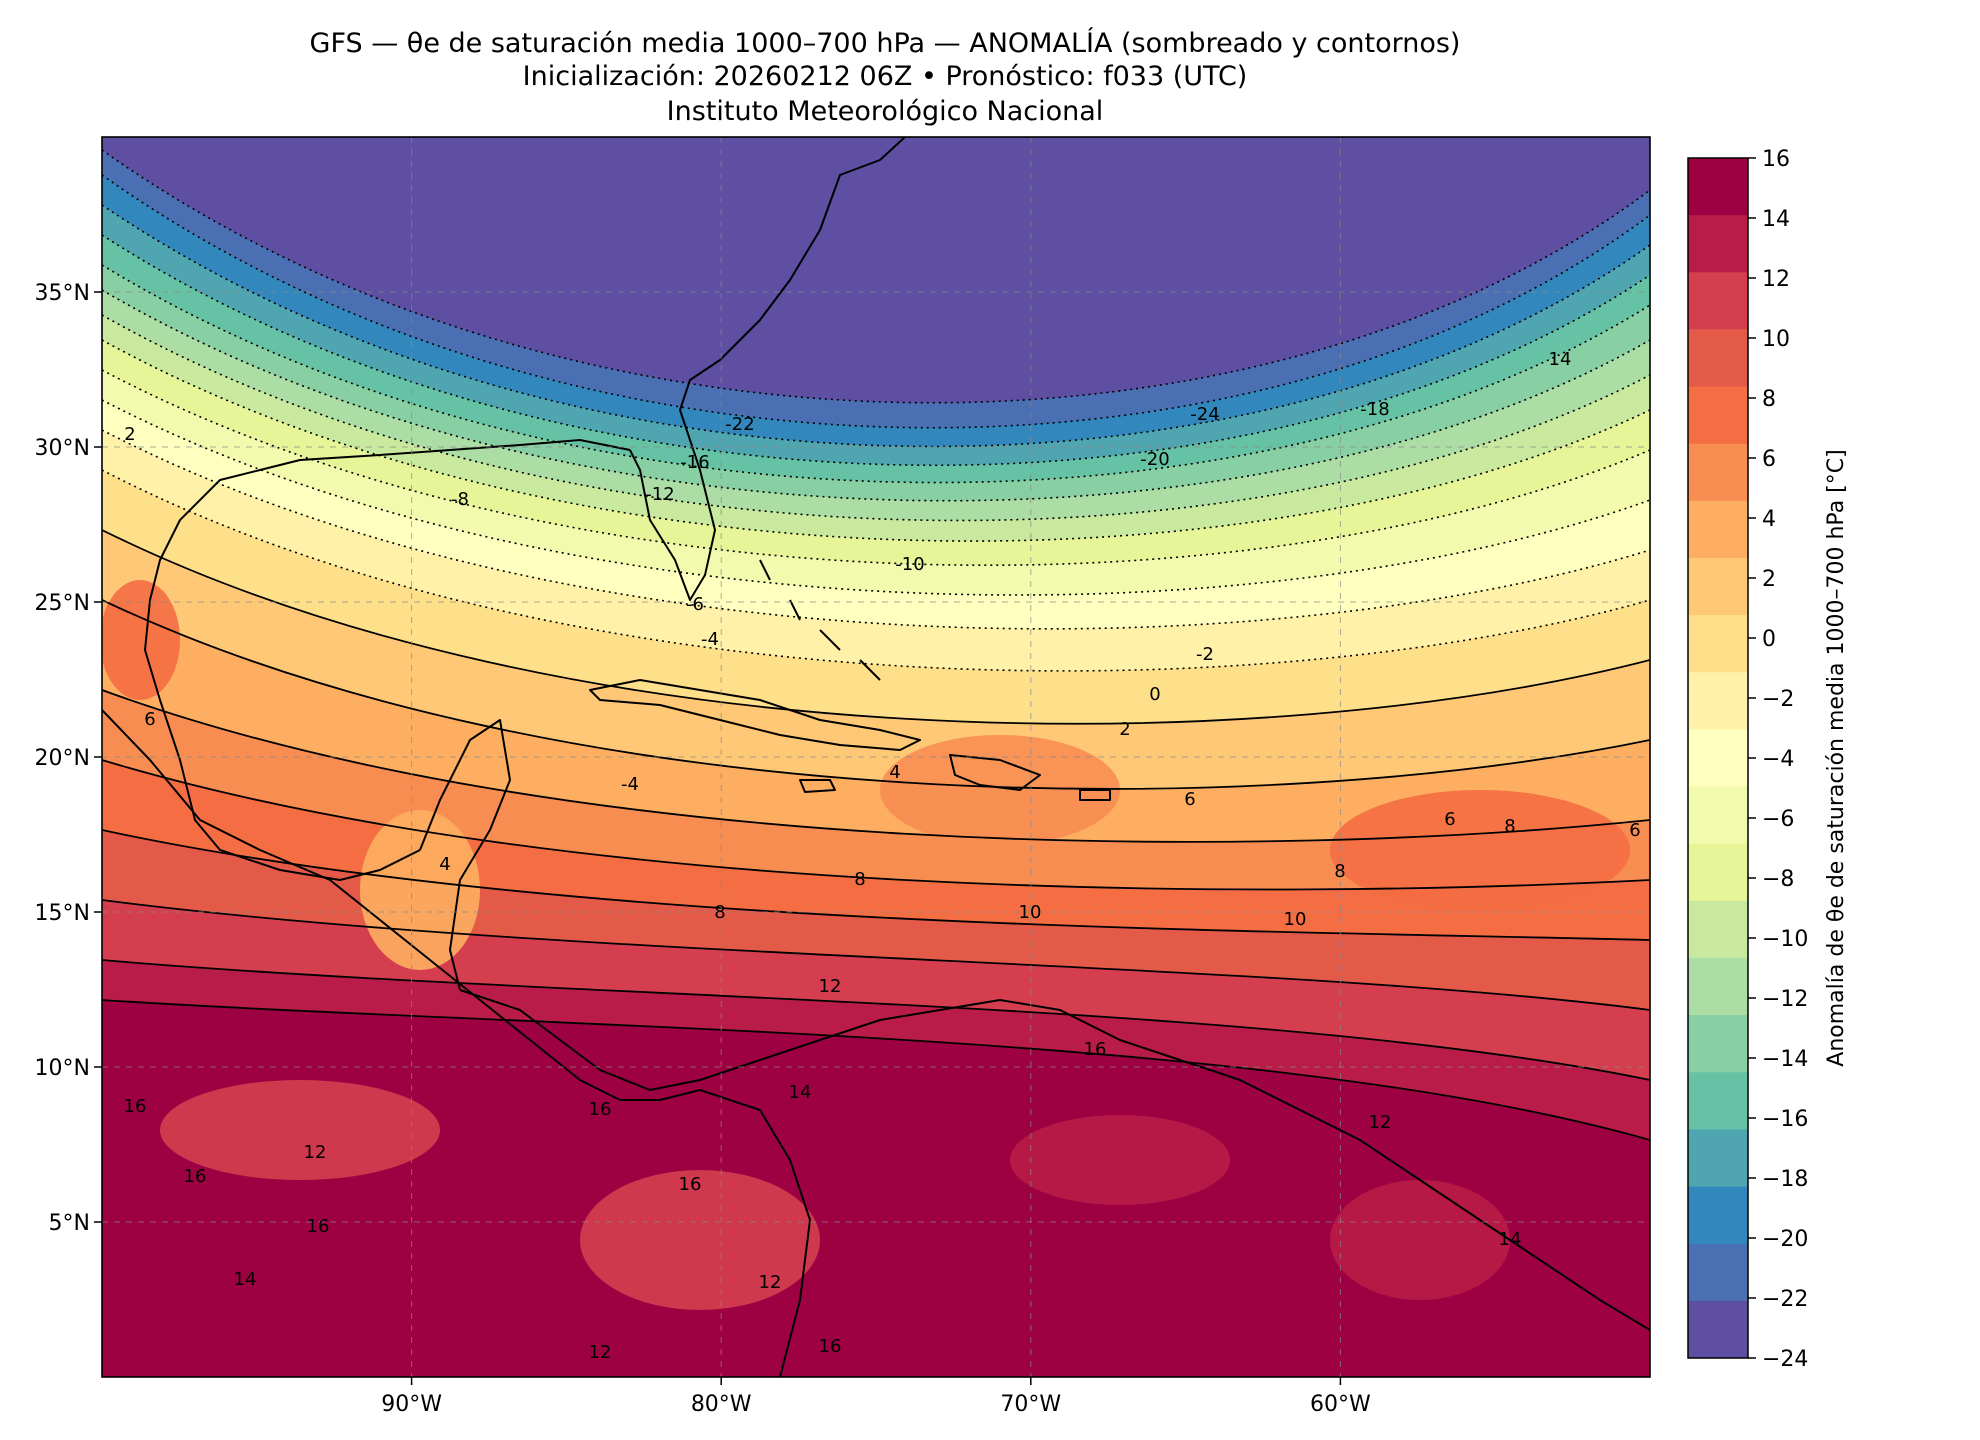  I want to click on colorbar-tick-label: 0, so click(1769, 639).